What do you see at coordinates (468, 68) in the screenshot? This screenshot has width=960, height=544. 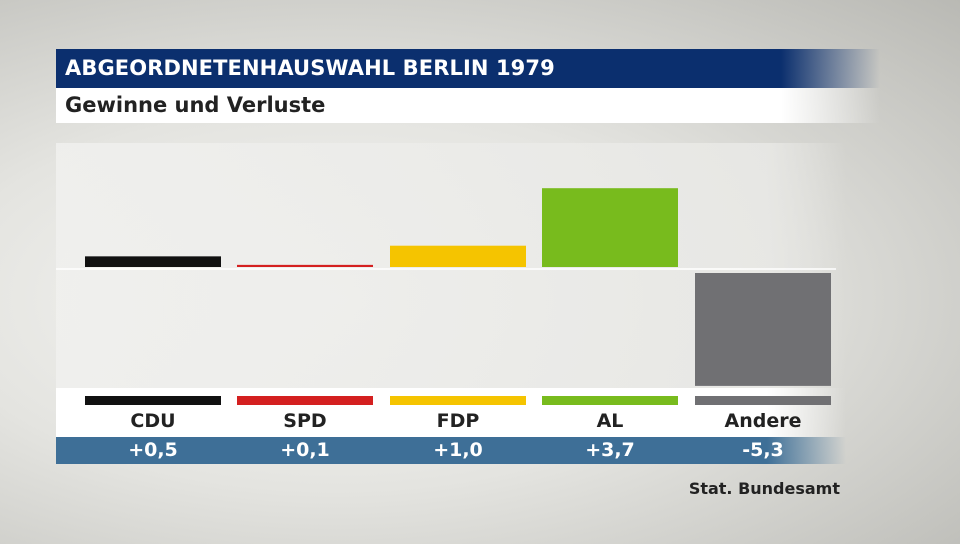 I see `chart-title: ABGEORDNETENHAUSWAHL BERLIN 1979` at bounding box center [468, 68].